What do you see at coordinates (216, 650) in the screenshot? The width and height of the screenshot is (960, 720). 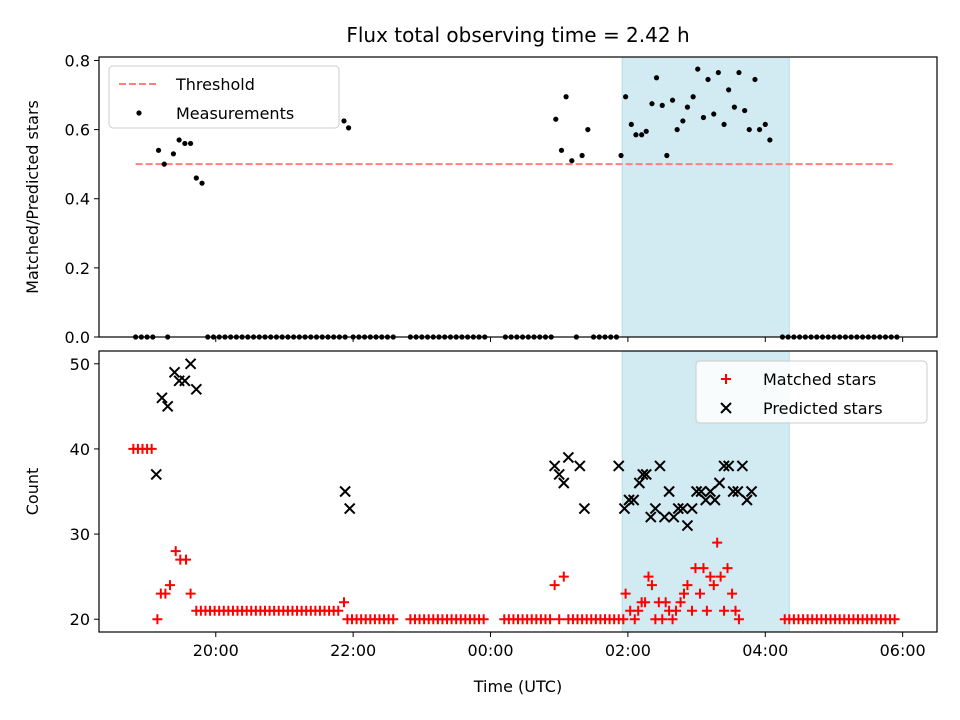 I see `x-tick-label: 20:00` at bounding box center [216, 650].